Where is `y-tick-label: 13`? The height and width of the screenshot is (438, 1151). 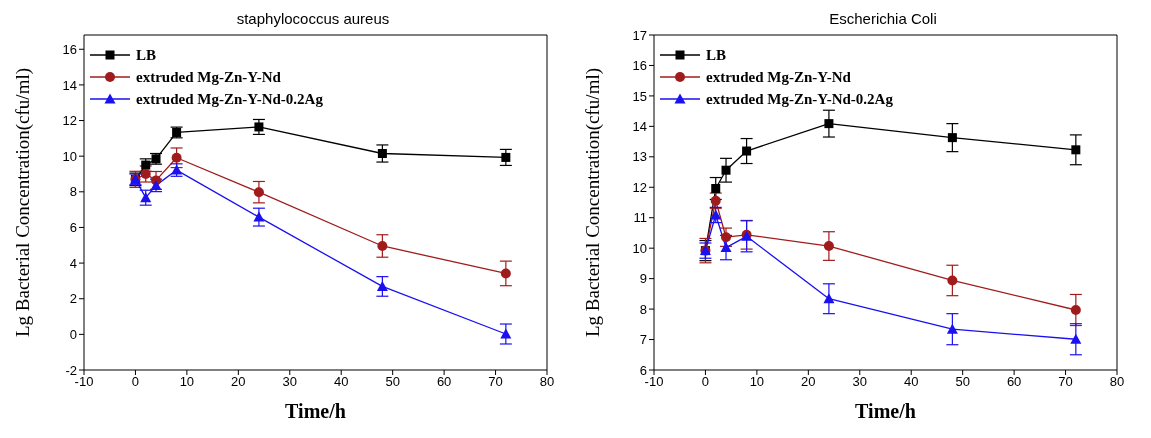
y-tick-label: 13 is located at coordinates (639, 157).